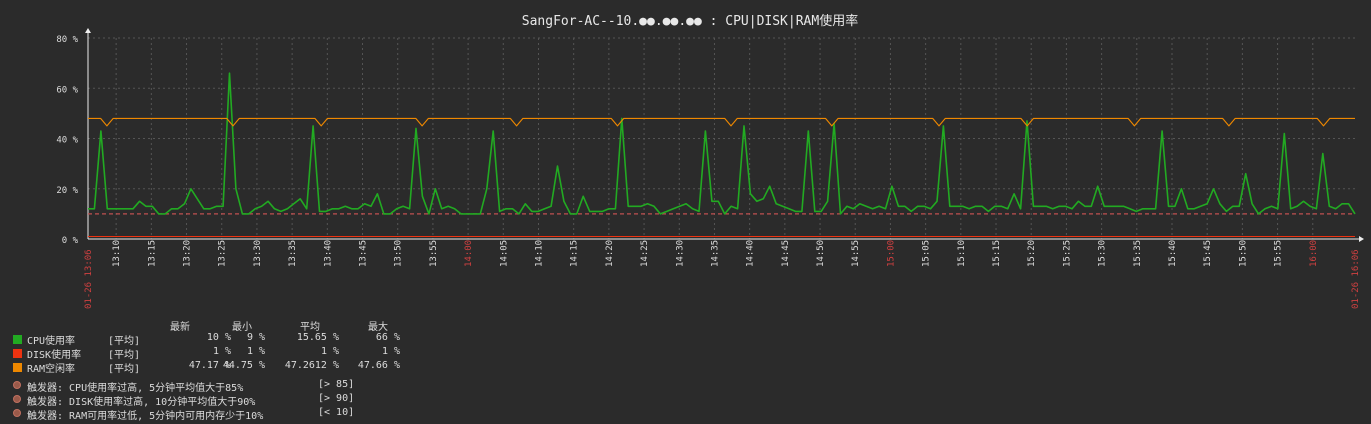 The image size is (1371, 424). I want to click on x-tick-label: 13:25, so click(223, 253).